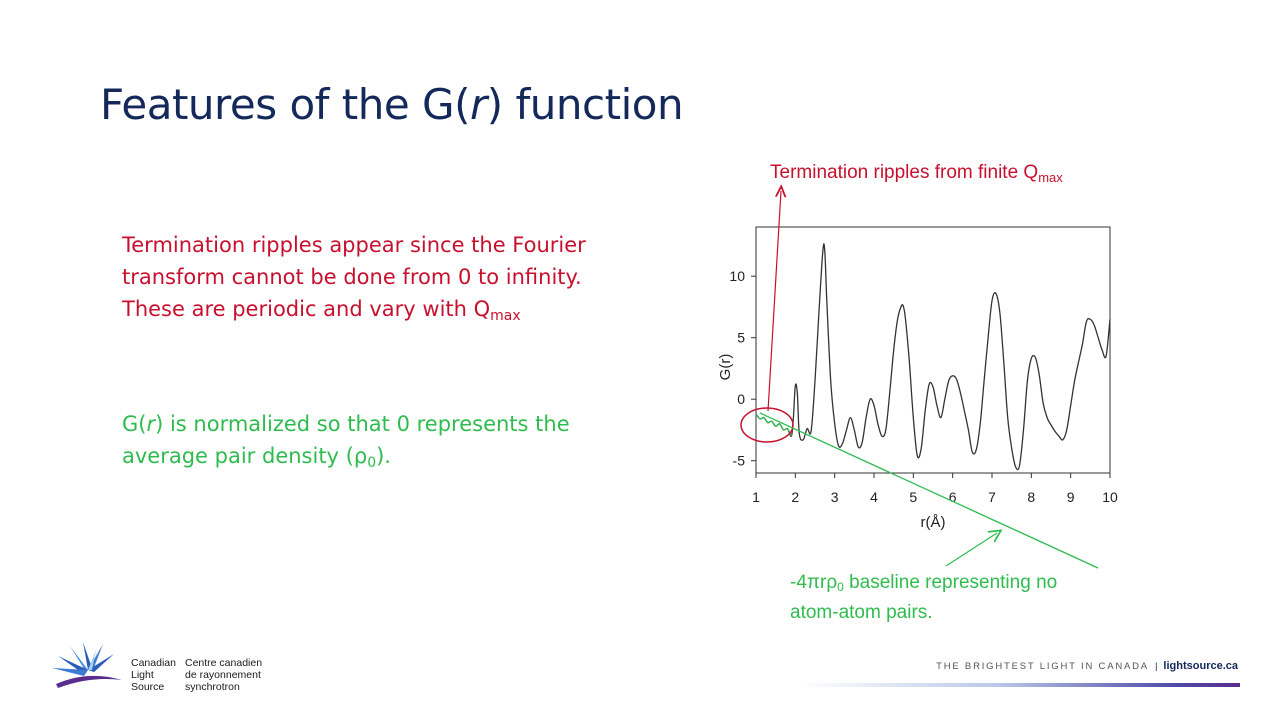 This screenshot has width=1280, height=720. I want to click on slide-title: Features of the G(r) function, so click(392, 104).